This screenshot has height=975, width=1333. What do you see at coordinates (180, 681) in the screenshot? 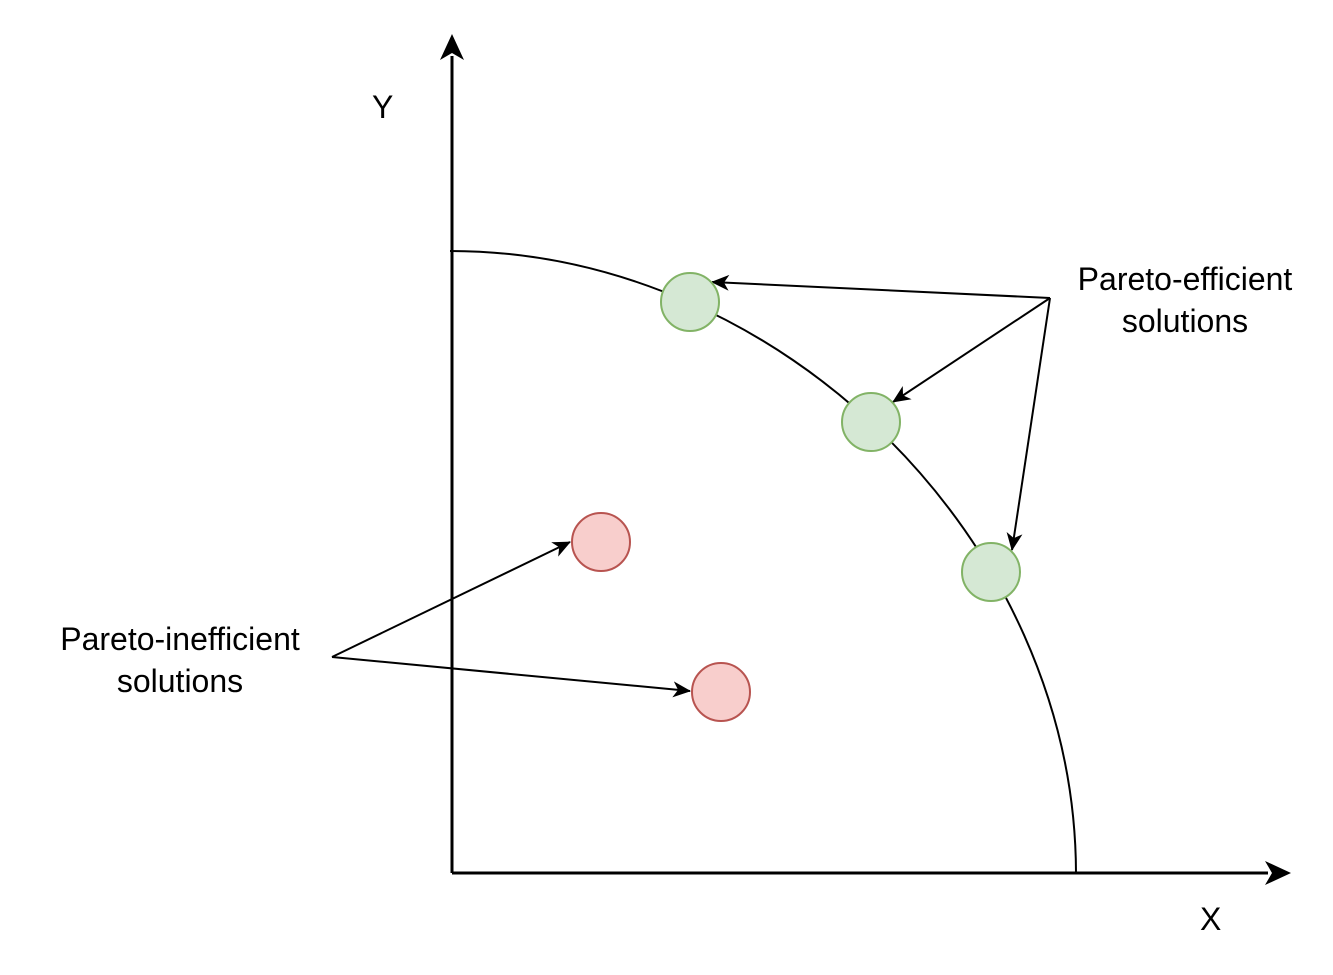
I see `inefficient-label-line-2: solutions` at bounding box center [180, 681].